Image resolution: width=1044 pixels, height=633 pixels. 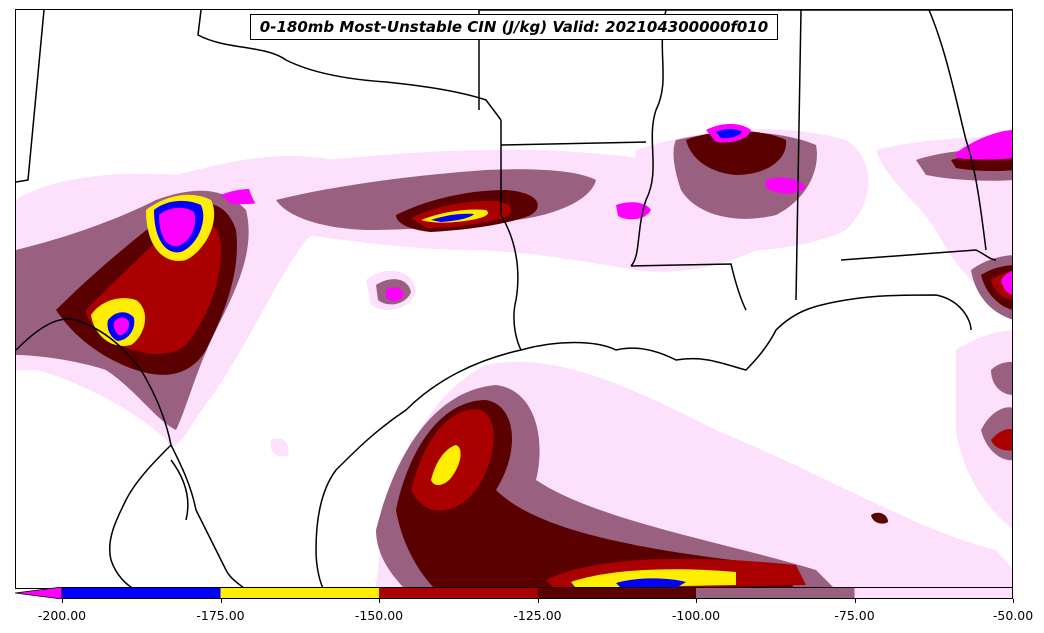 What do you see at coordinates (446, 465) in the screenshot?
I see `gulf-yellow-region` at bounding box center [446, 465].